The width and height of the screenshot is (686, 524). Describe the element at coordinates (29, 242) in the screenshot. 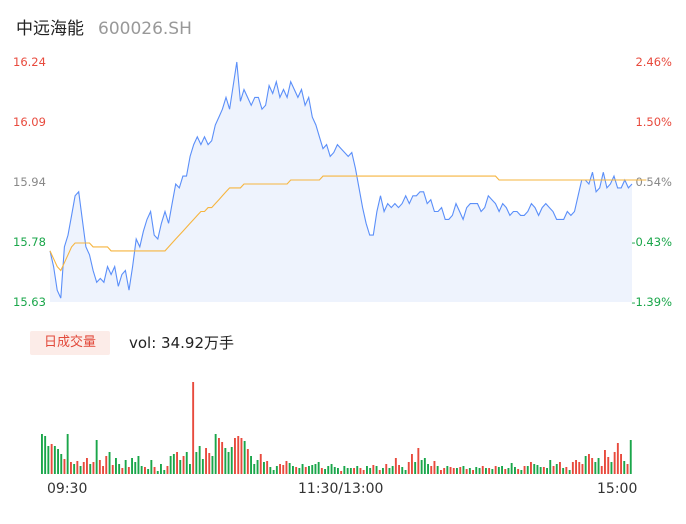

I see `price-tick-label: 15.78` at that location.